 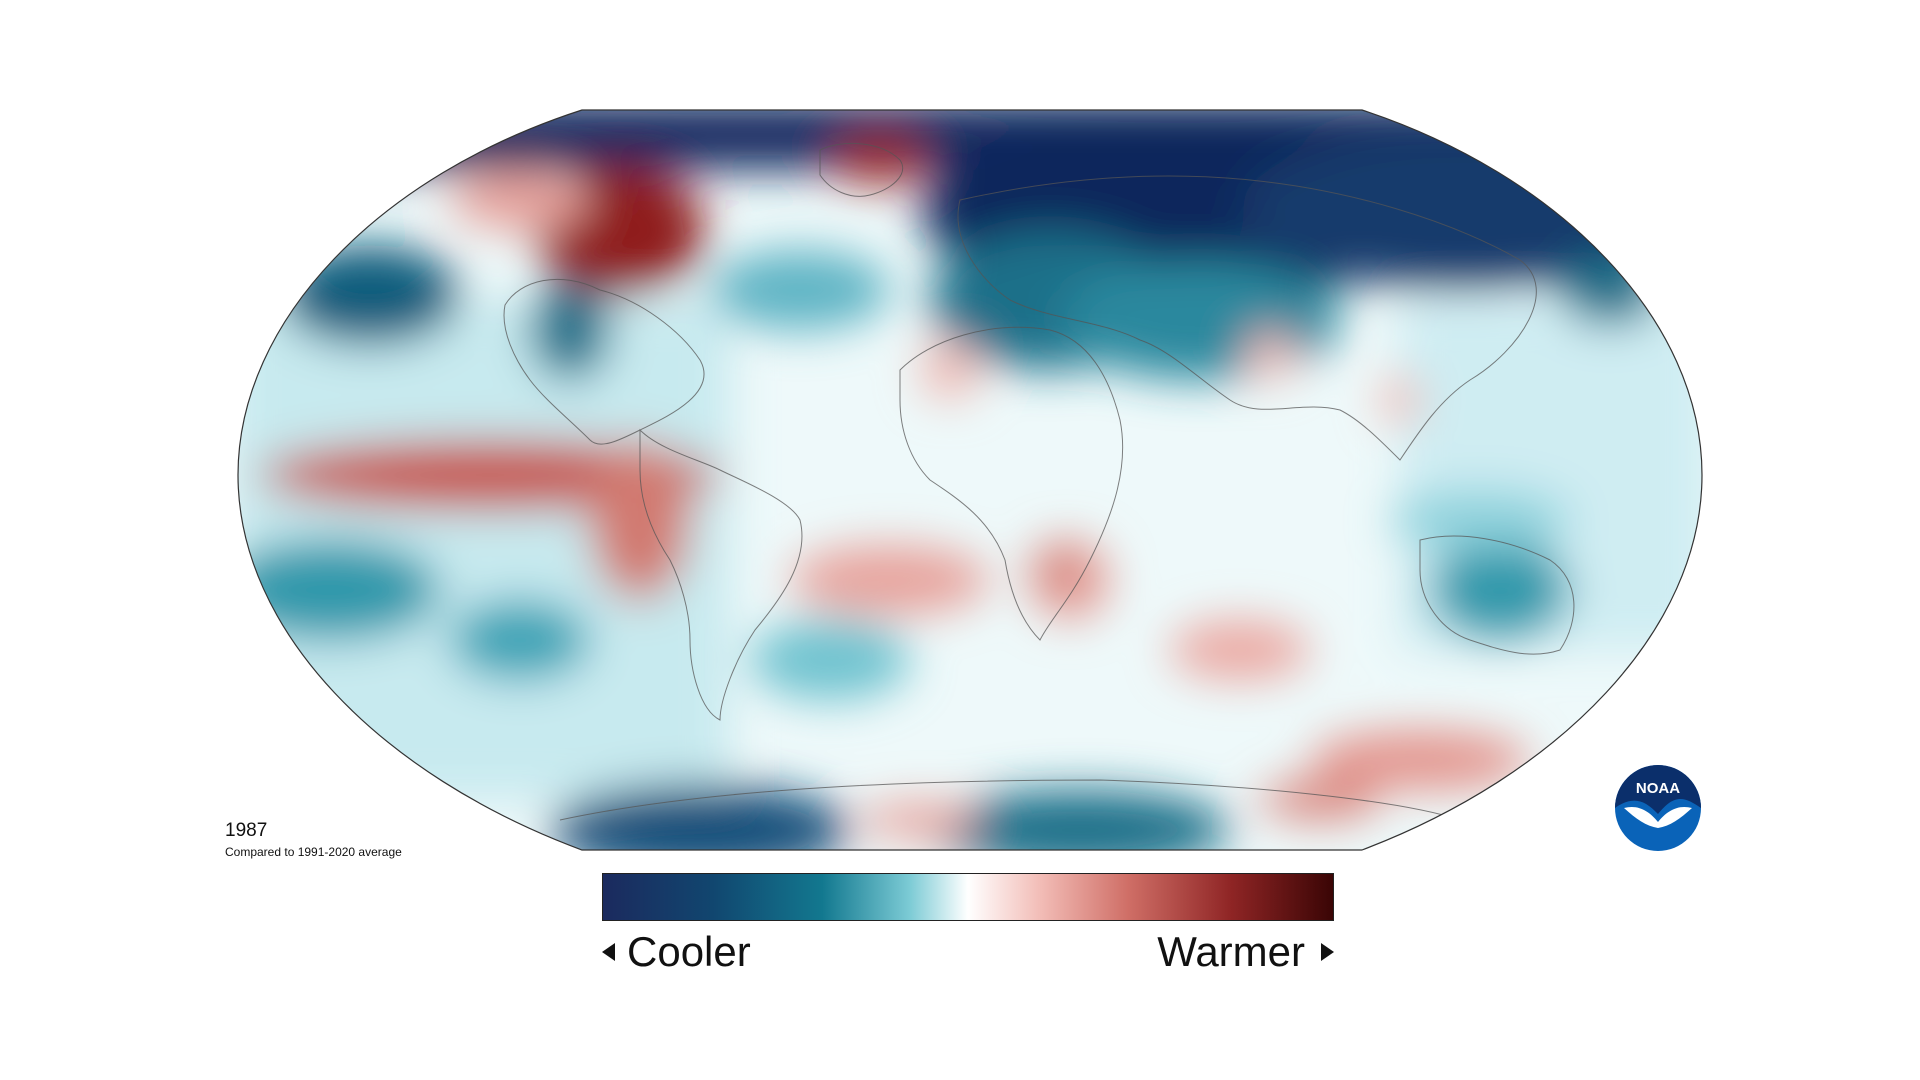 What do you see at coordinates (1658, 788) in the screenshot?
I see `noaa-logo-text: NOAA` at bounding box center [1658, 788].